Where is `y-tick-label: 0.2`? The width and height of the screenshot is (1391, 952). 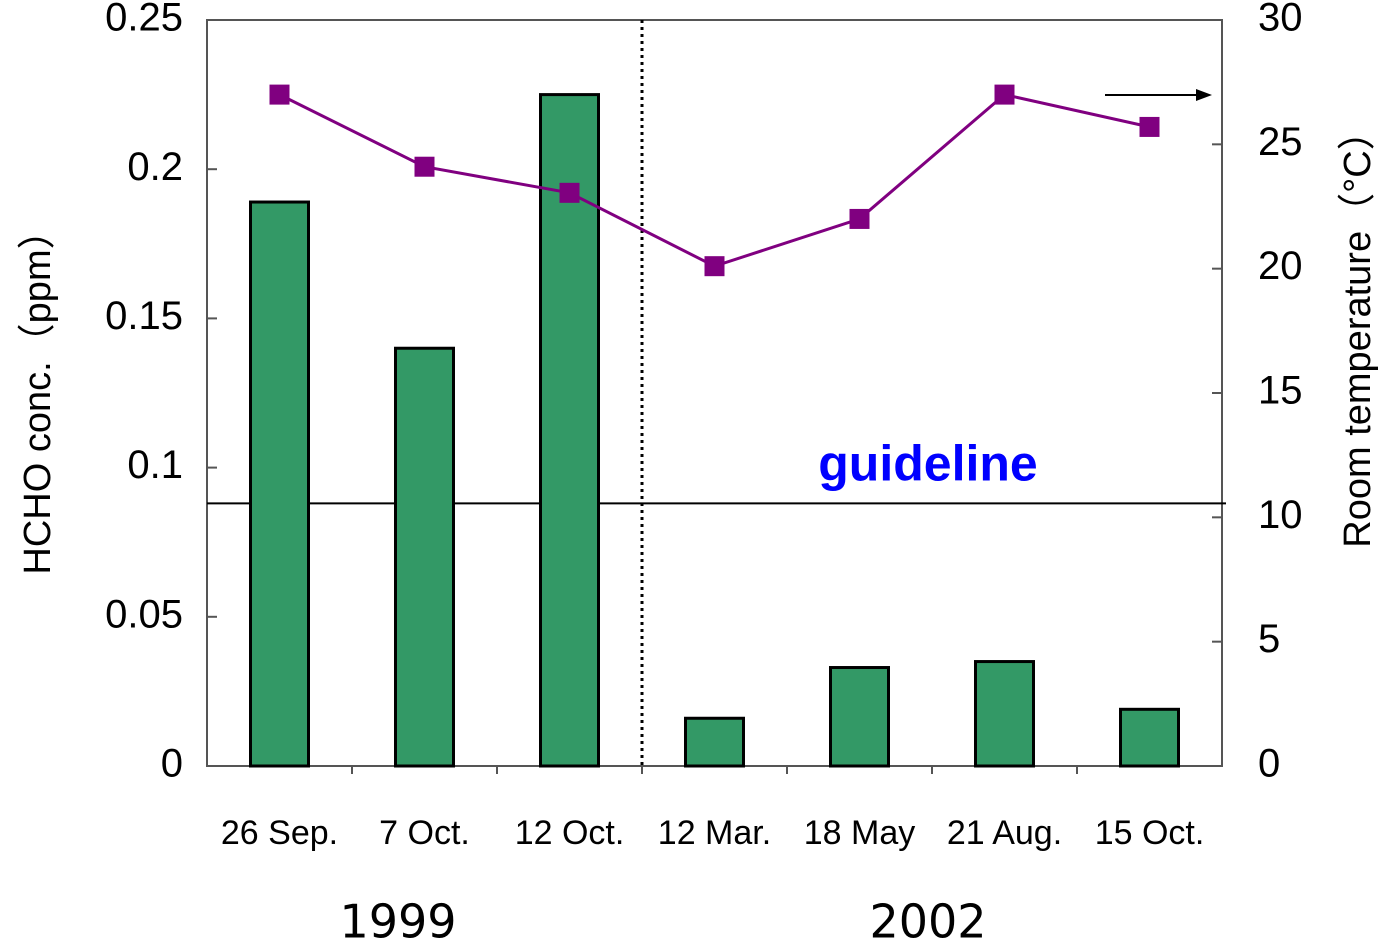 y-tick-label: 0.2 is located at coordinates (155, 167).